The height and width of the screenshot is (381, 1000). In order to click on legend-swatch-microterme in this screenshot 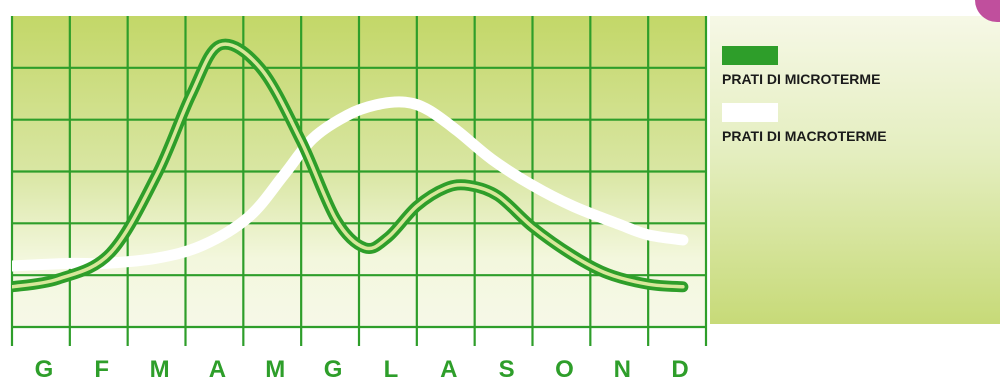, I will do `click(750, 55)`.